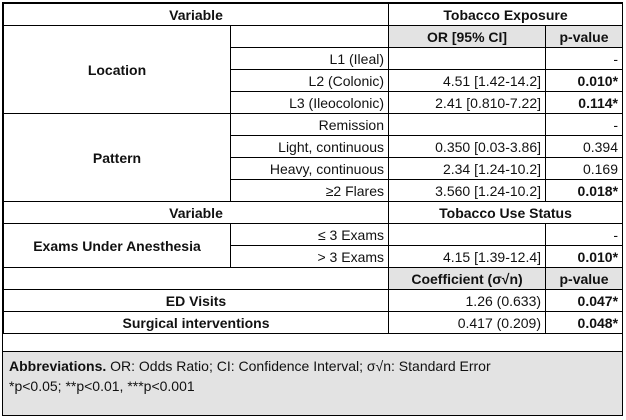 The height and width of the screenshot is (420, 626). I want to click on header-row: Variable Tobacco Exposure, so click(313, 14).